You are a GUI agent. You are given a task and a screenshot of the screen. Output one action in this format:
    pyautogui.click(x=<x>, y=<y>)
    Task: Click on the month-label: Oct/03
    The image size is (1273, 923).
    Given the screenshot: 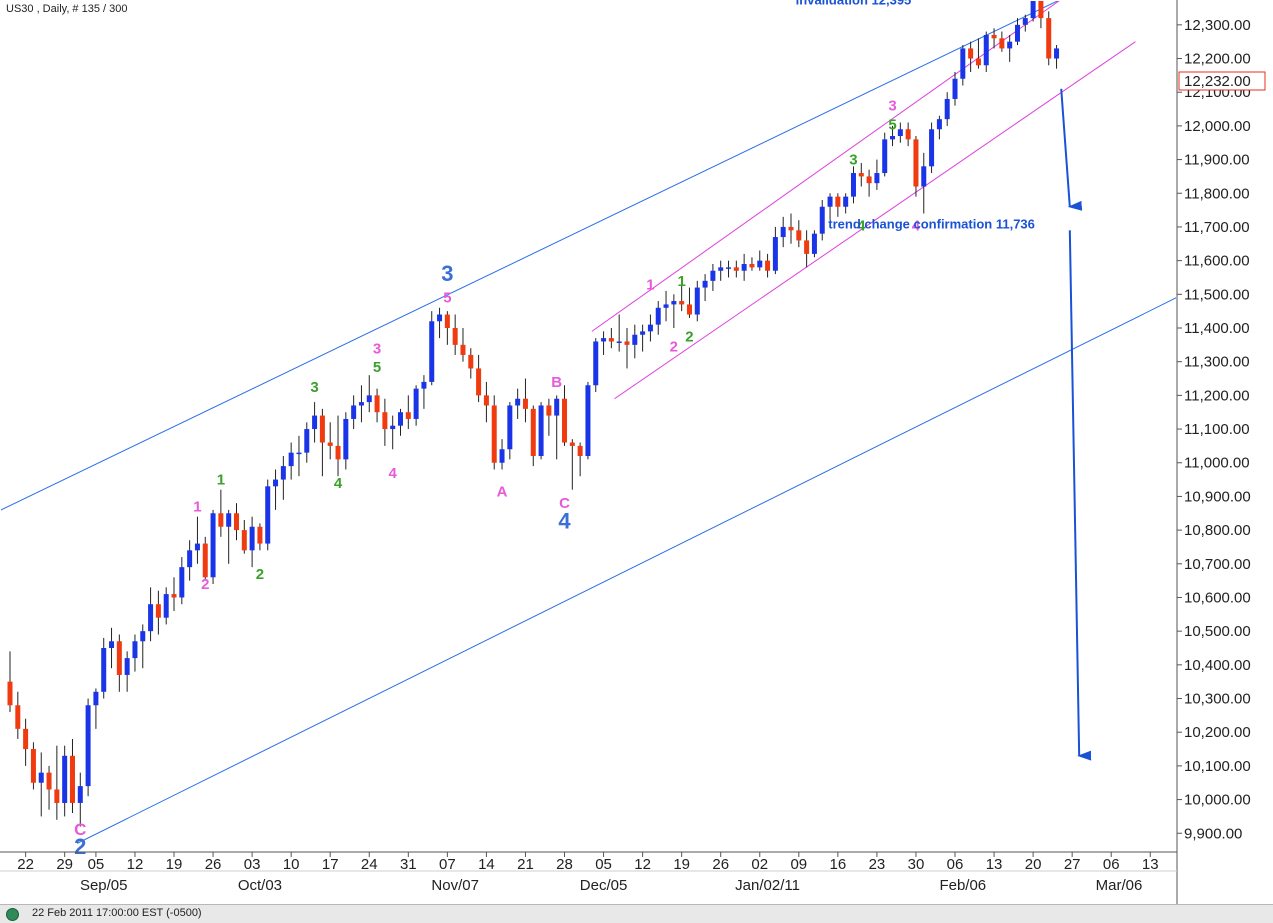 What is the action you would take?
    pyautogui.click(x=260, y=885)
    